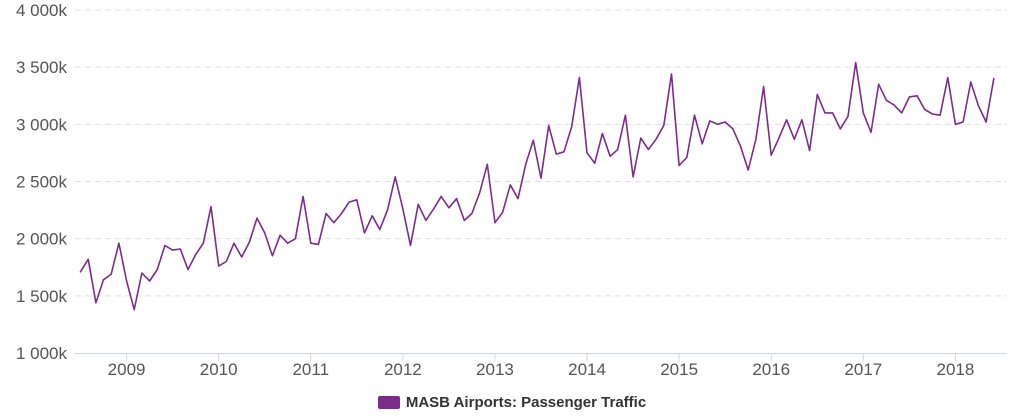 The height and width of the screenshot is (419, 1024). What do you see at coordinates (42, 353) in the screenshot?
I see `y-tick-label: 1 000k` at bounding box center [42, 353].